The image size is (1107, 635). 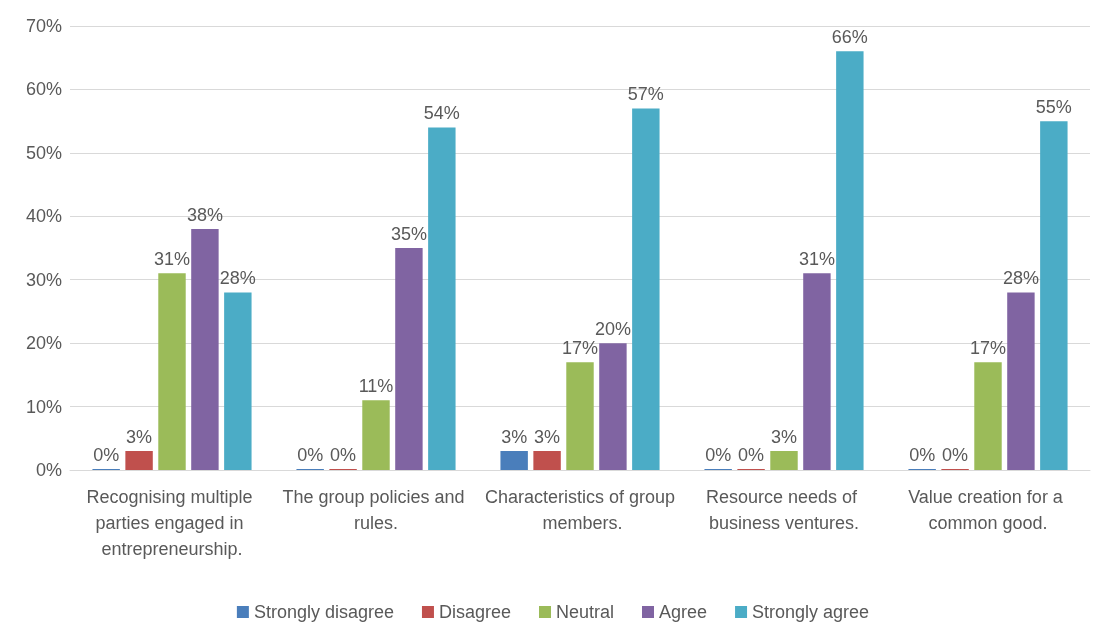 What do you see at coordinates (408, 234) in the screenshot?
I see `data-label: 35%` at bounding box center [408, 234].